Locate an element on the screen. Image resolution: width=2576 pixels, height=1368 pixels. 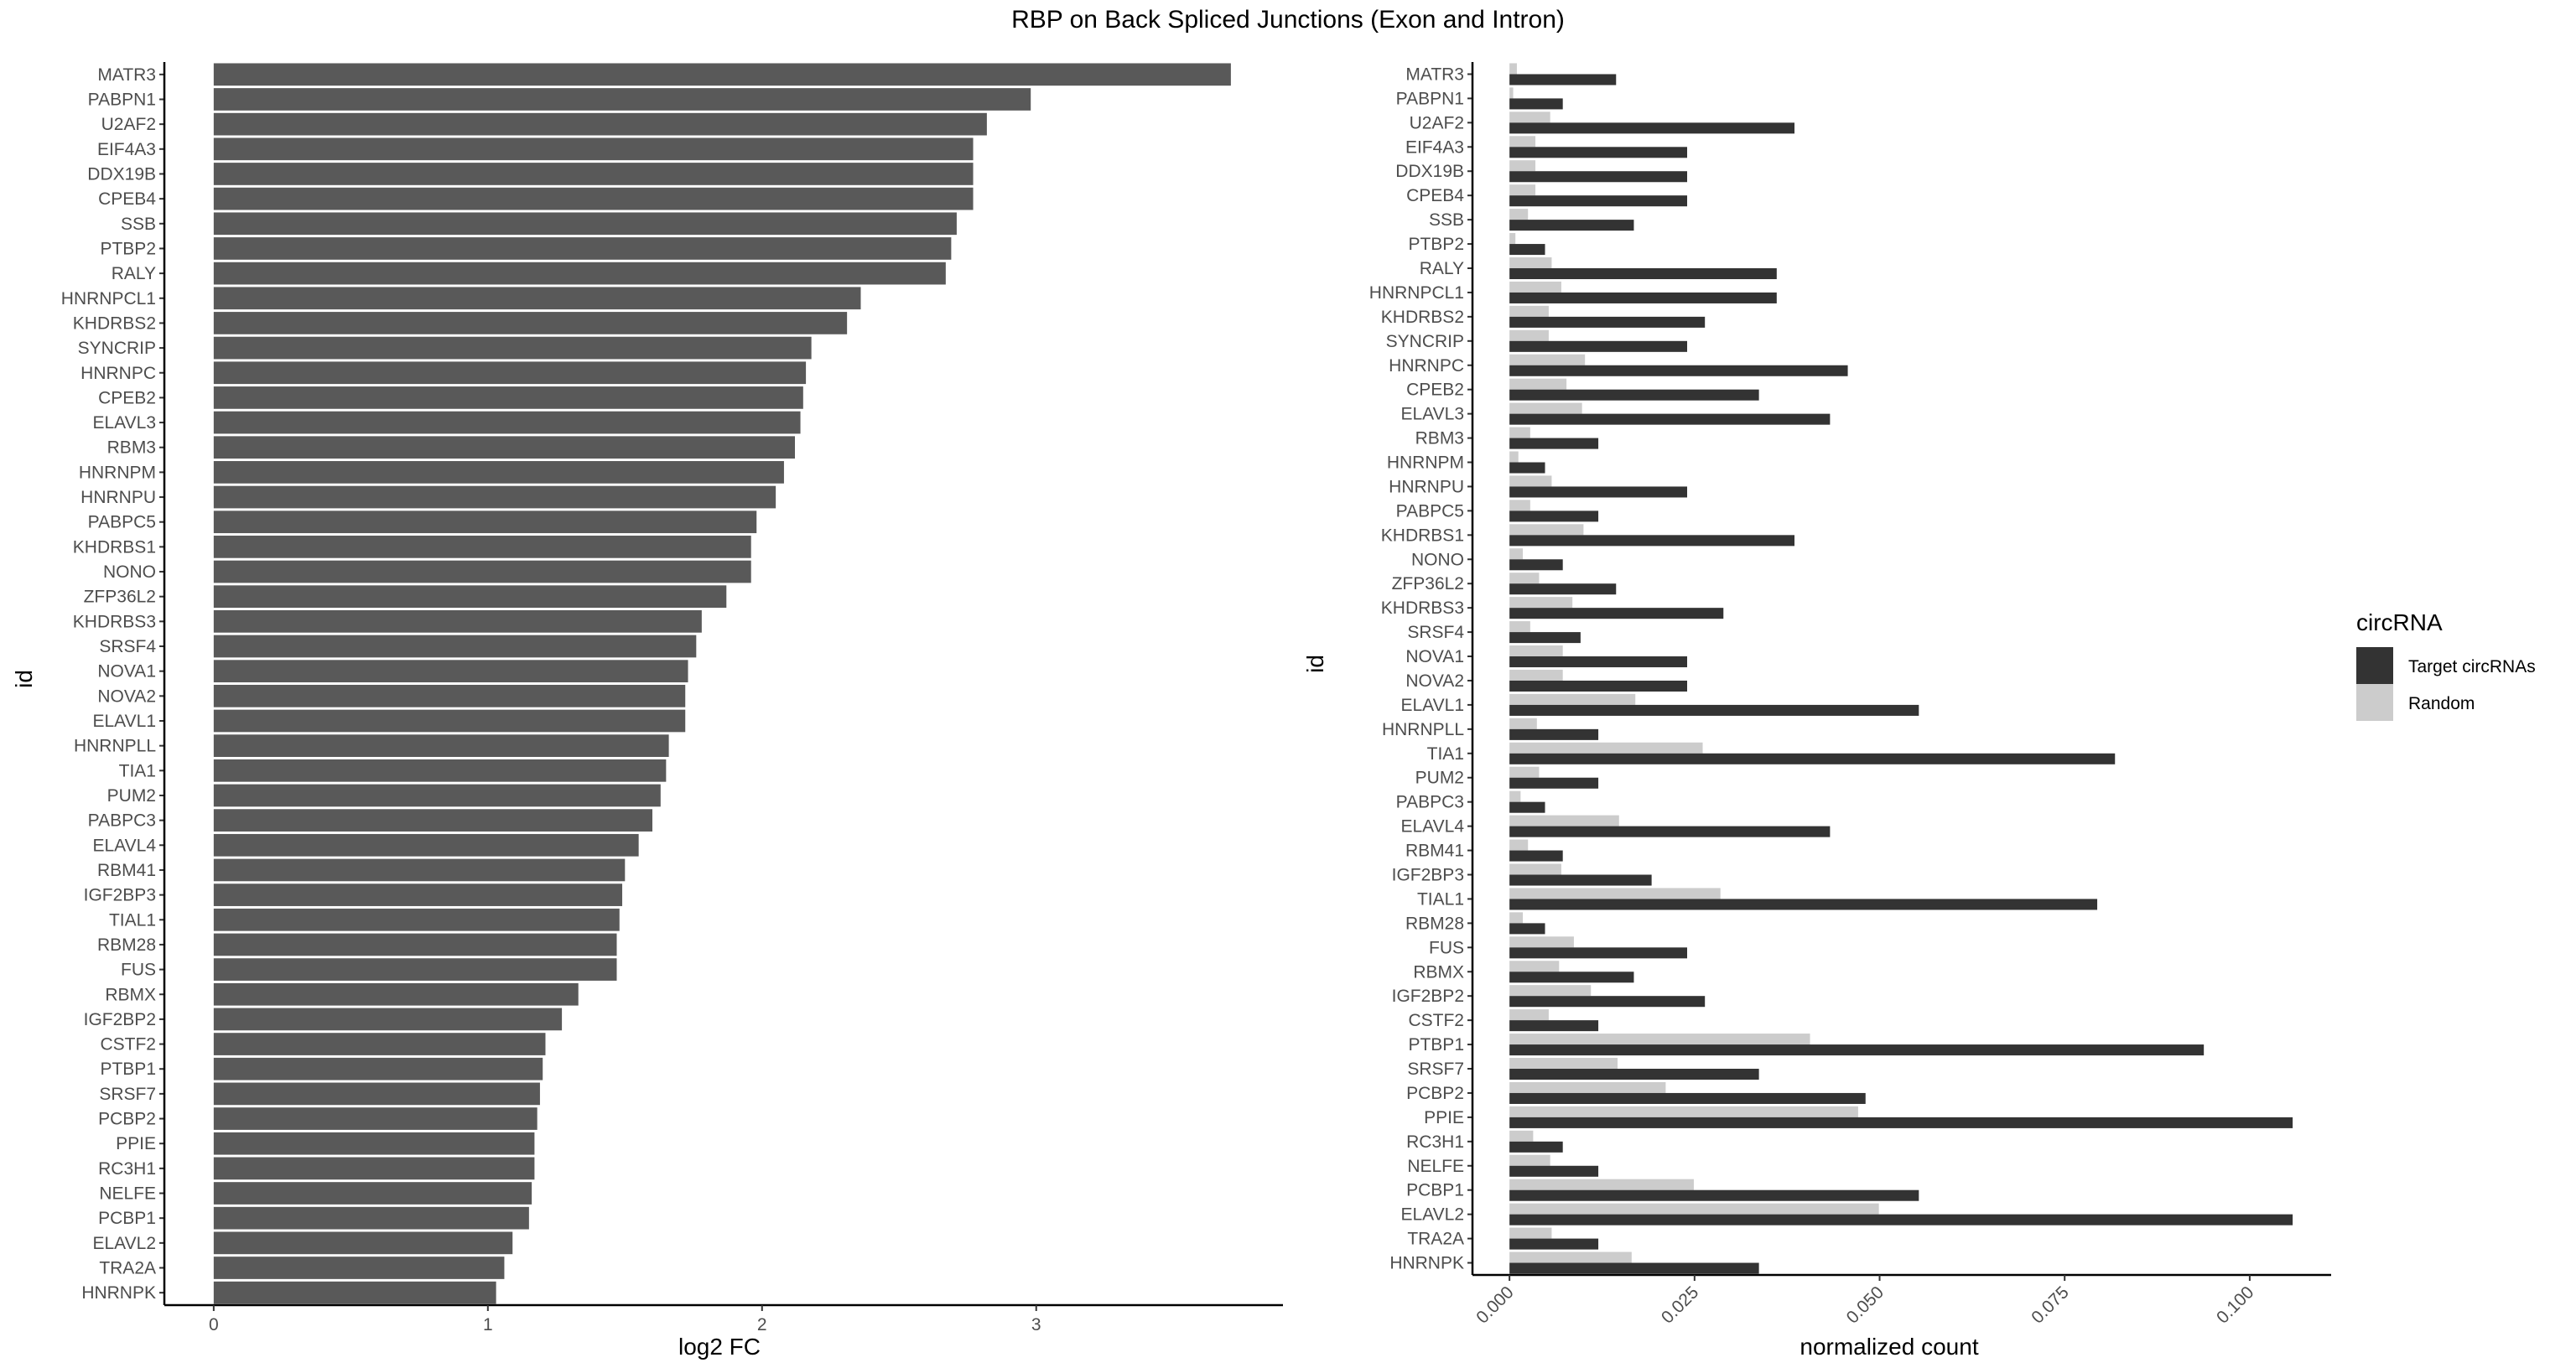
bar-target-srsf7 is located at coordinates (1634, 1074).